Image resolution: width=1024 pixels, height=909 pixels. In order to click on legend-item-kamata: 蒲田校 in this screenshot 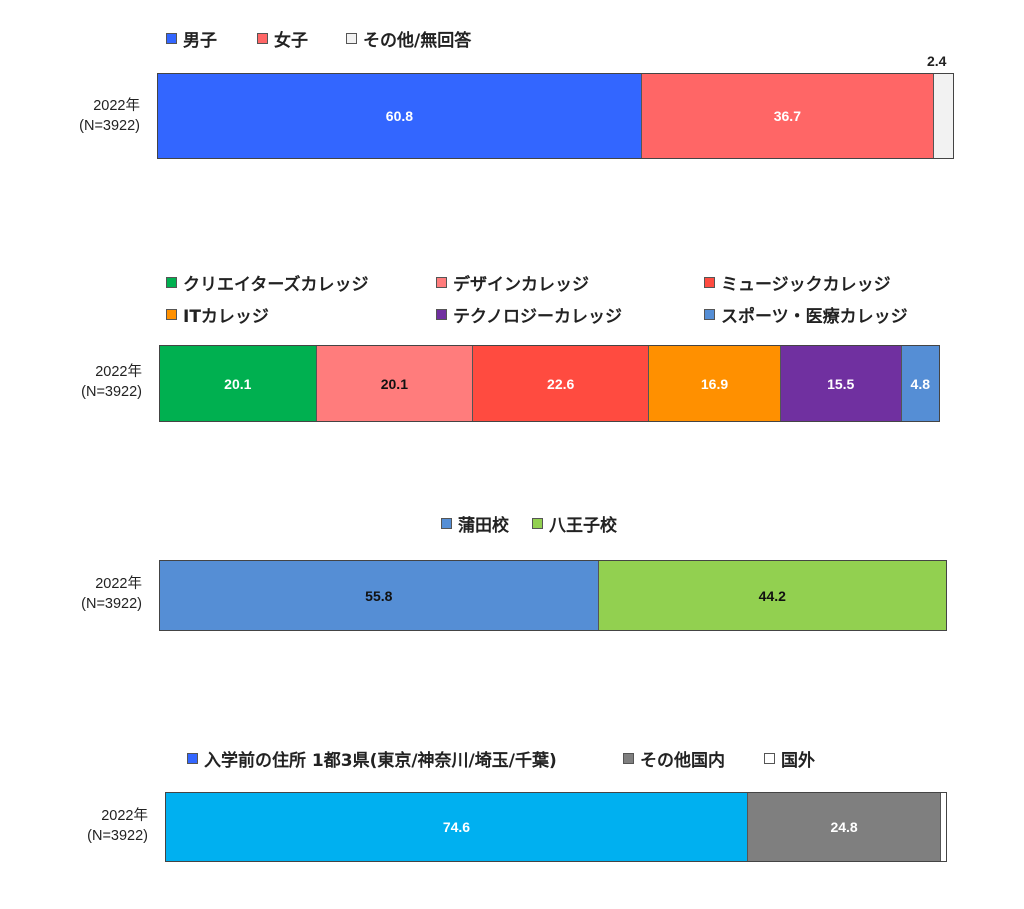, I will do `click(475, 523)`.